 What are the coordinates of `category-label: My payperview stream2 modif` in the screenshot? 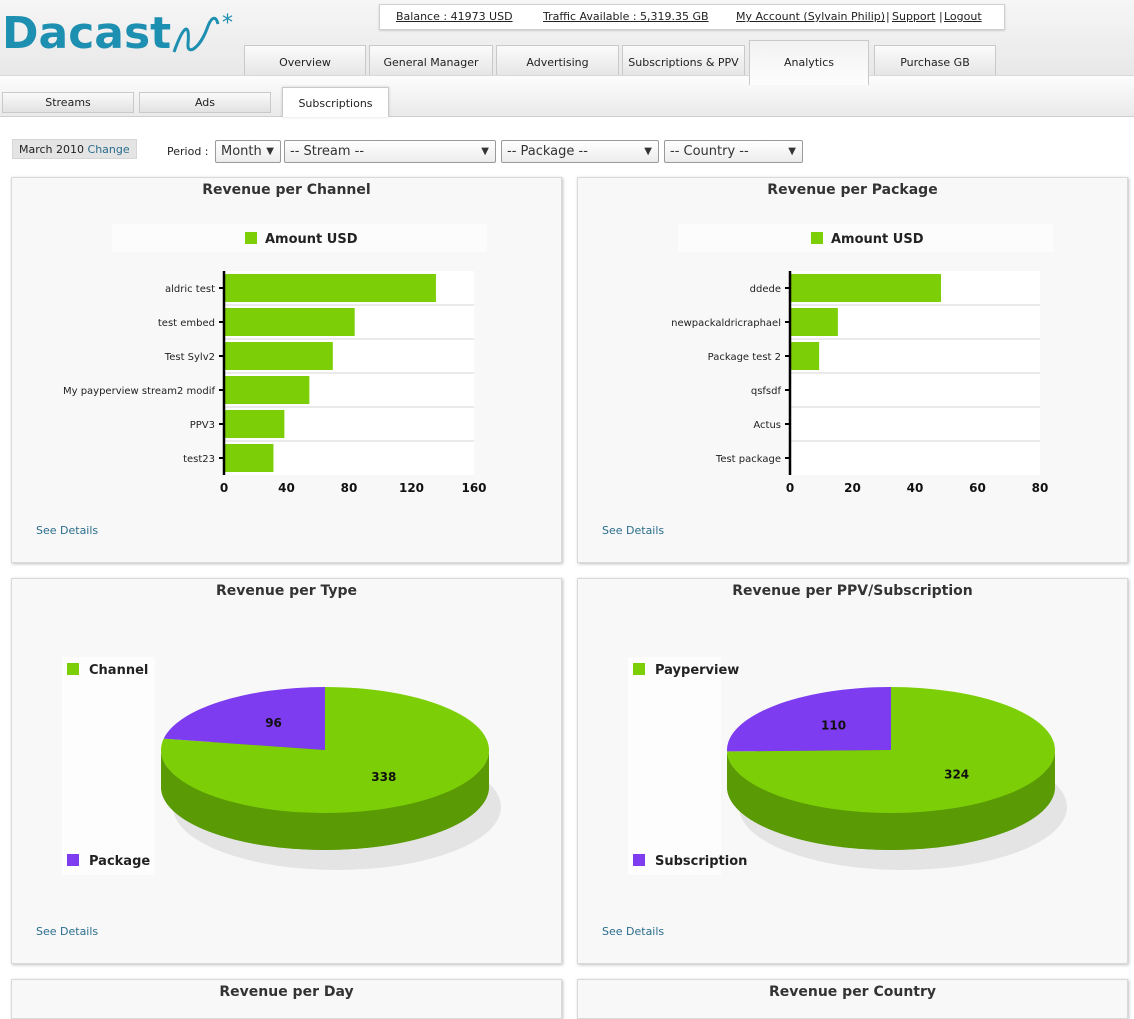 It's located at (139, 391).